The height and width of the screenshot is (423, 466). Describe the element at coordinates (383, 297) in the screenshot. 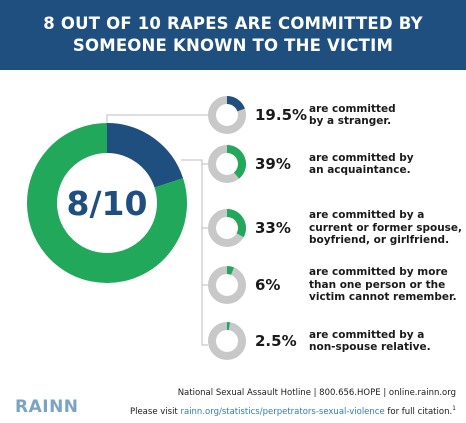

I see `breakdown-description-line: victim cannot remember.` at that location.